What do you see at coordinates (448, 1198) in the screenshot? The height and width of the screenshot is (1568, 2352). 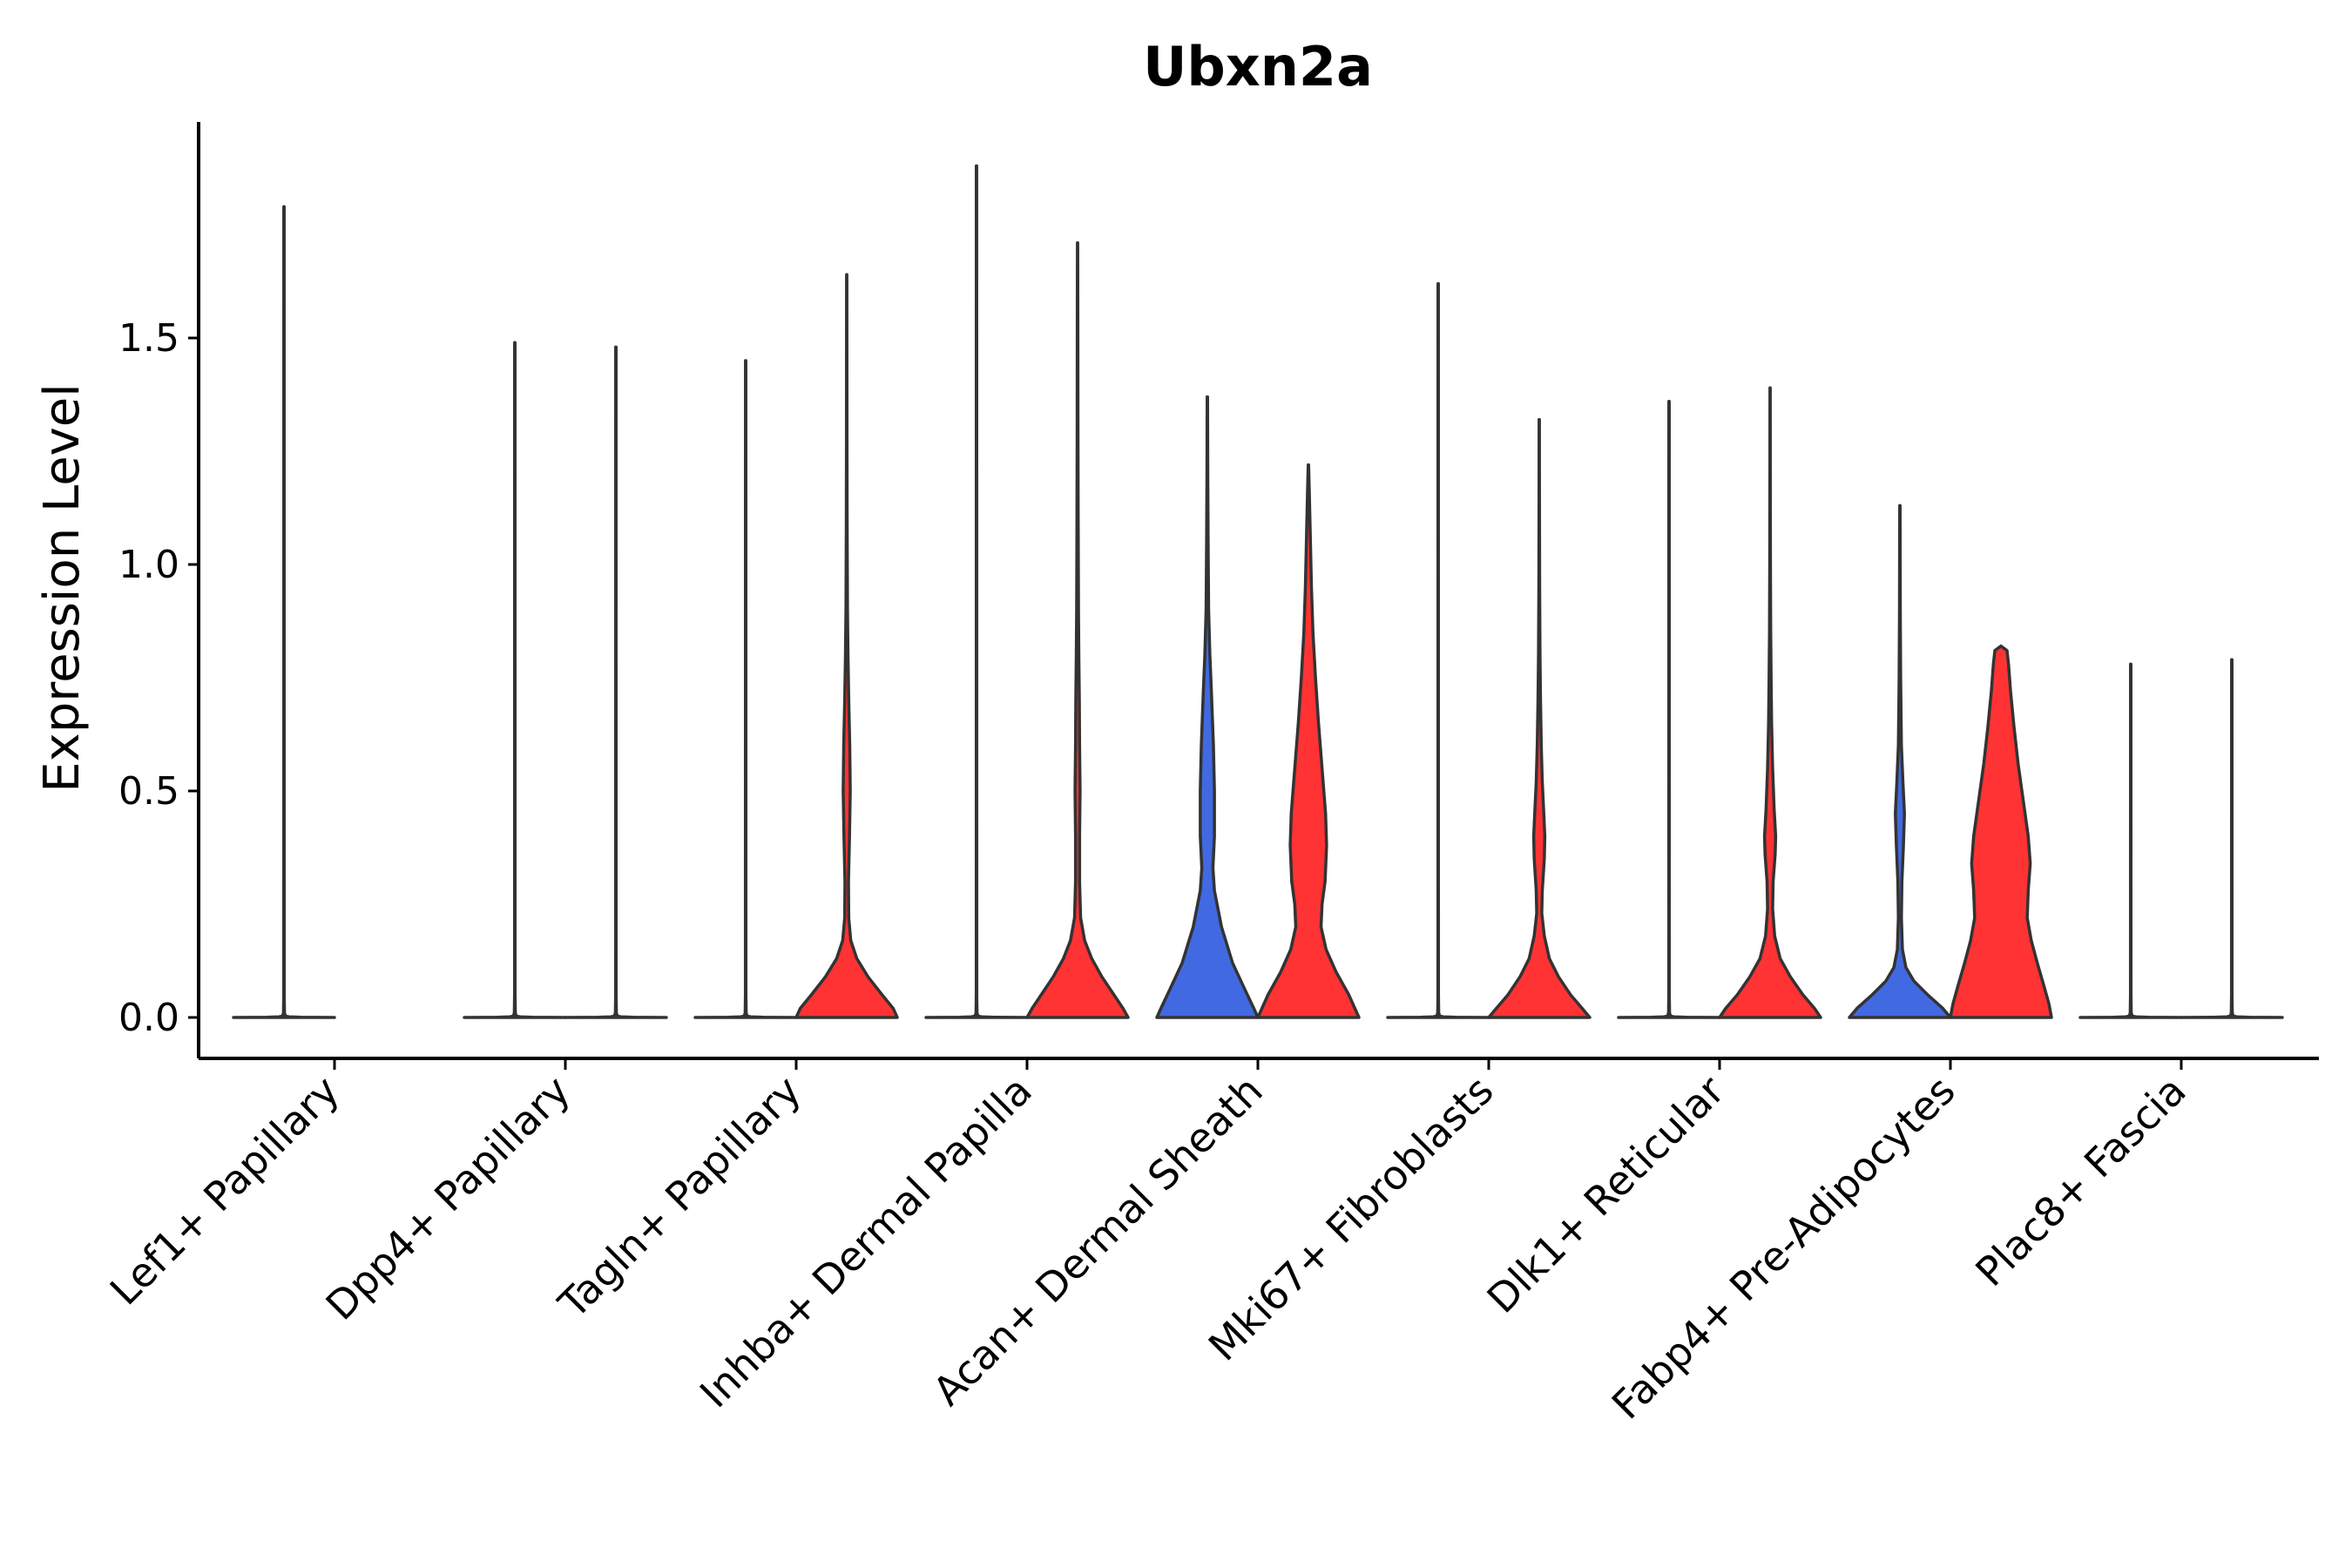 I see `x-tick-label: Dpp4+ Papillary` at bounding box center [448, 1198].